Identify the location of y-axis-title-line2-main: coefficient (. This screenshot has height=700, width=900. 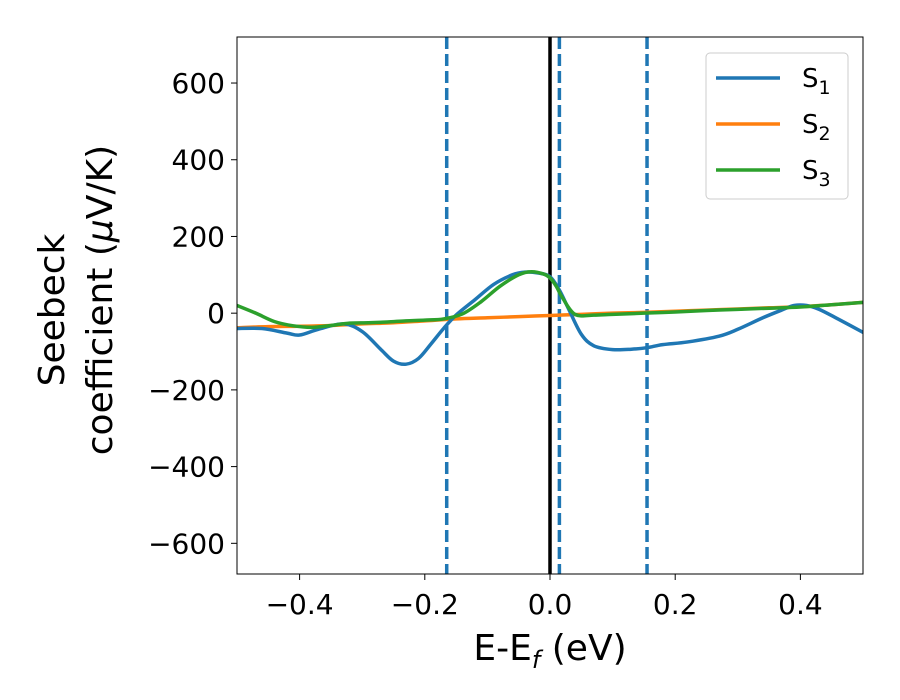
(100, 348).